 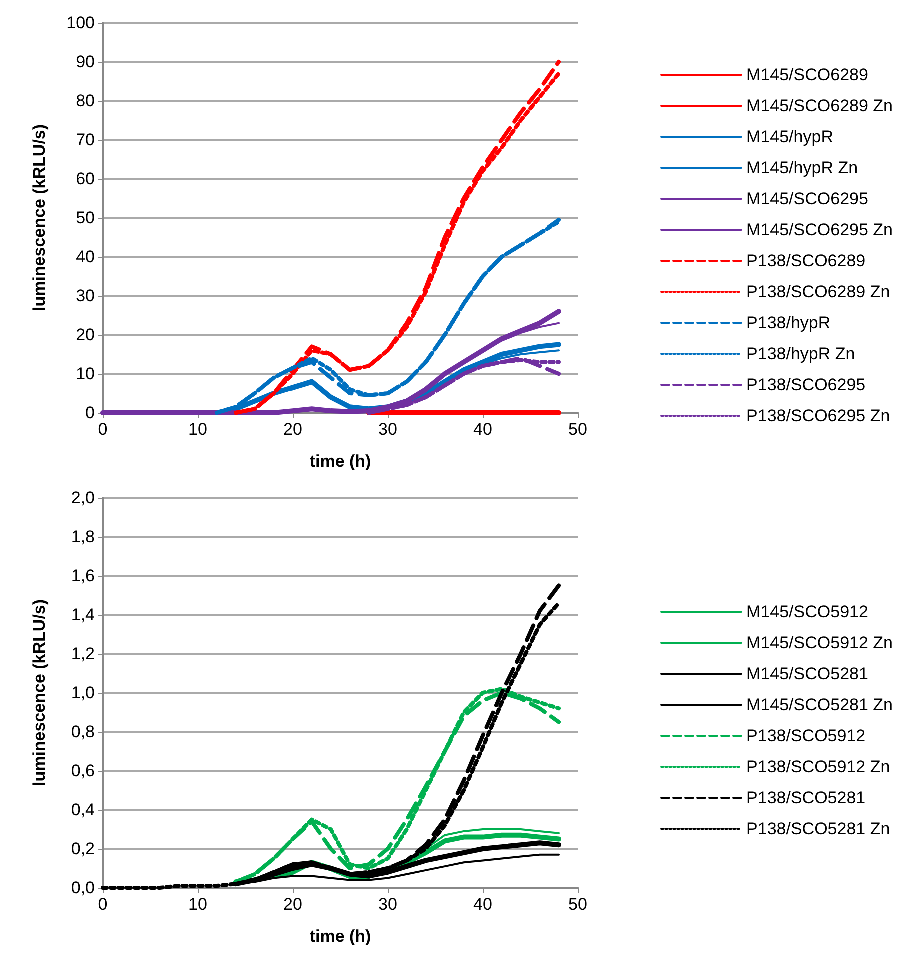 What do you see at coordinates (90, 413) in the screenshot?
I see `y-tick-label: 0` at bounding box center [90, 413].